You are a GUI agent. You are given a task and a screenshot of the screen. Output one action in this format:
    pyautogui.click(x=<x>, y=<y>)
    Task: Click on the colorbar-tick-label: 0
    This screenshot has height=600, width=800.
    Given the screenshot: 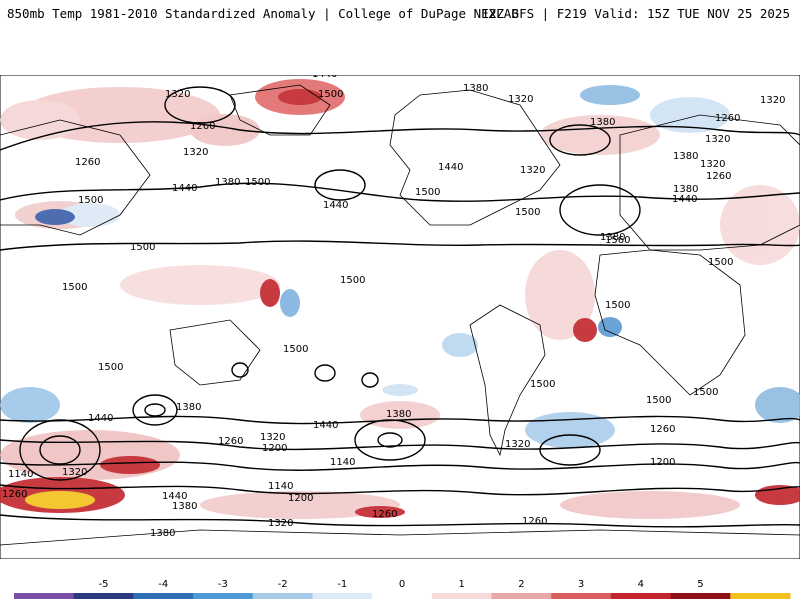 What is the action you would take?
    pyautogui.click(x=402, y=584)
    